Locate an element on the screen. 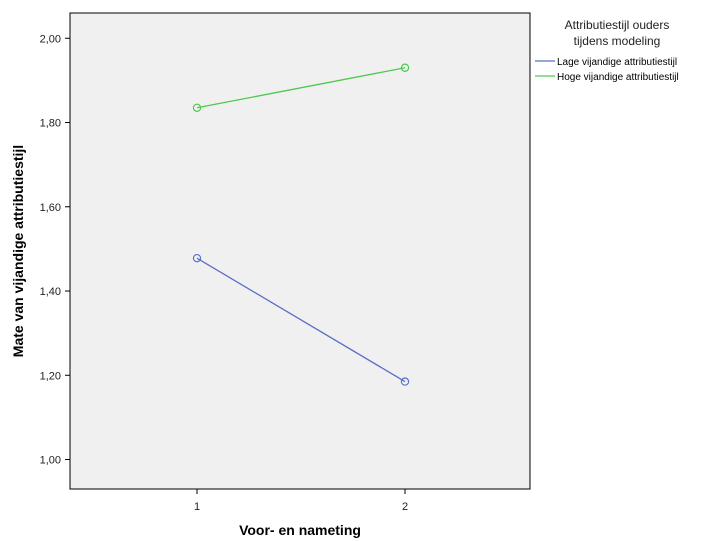 Image resolution: width=707 pixels, height=541 pixels. y-tick-label-5: 2,00 is located at coordinates (50, 39).